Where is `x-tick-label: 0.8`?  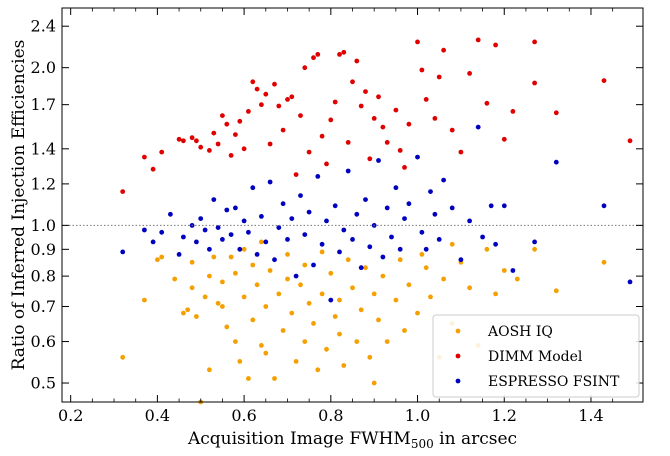 x-tick-label: 0.8 is located at coordinates (330, 415).